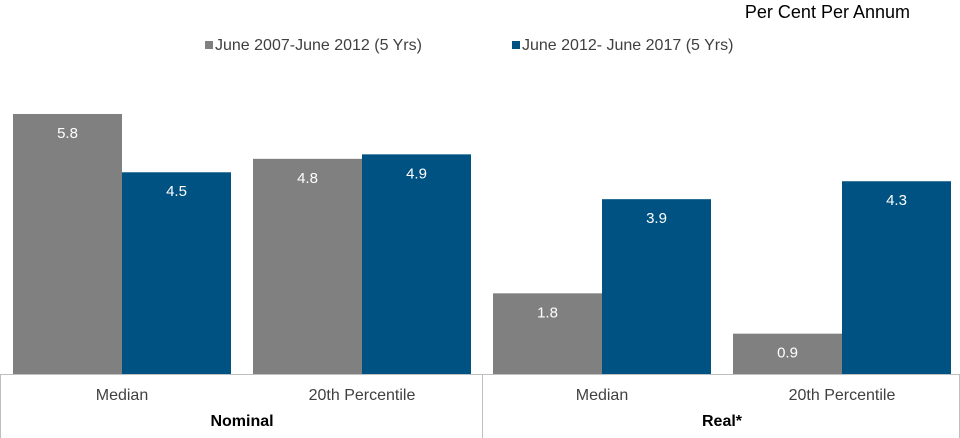 This screenshot has height=438, width=960. I want to click on chart-subtitle: Per Cent Per Annum, so click(827, 12).